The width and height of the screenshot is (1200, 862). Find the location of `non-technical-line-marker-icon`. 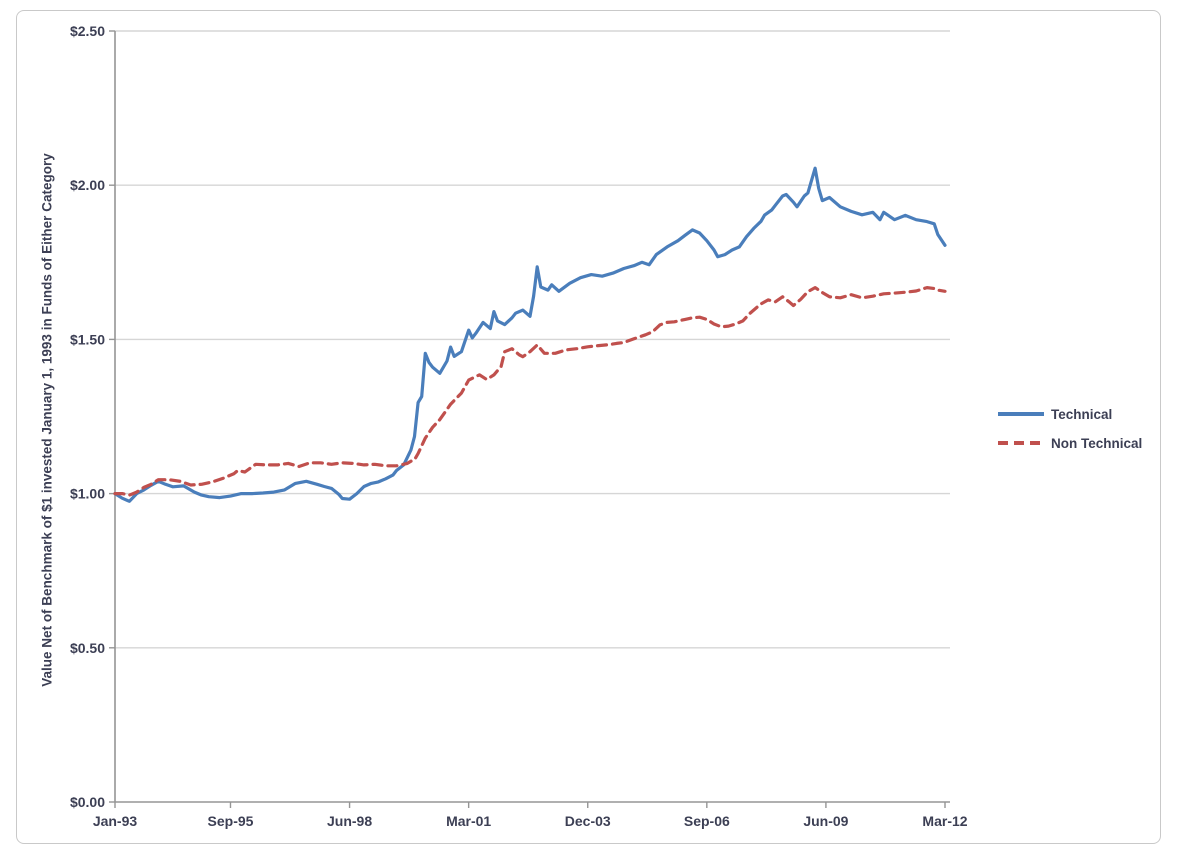

non-technical-line-marker-icon is located at coordinates (1021, 443).